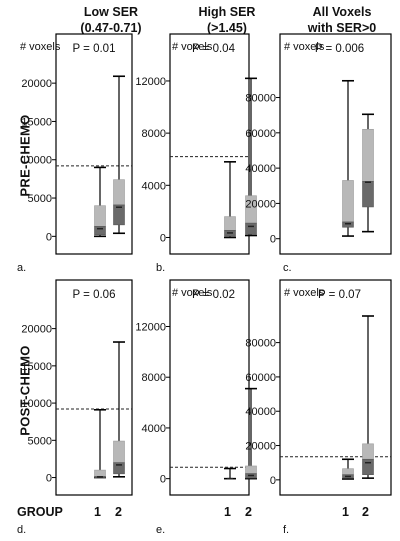 This screenshot has height=541, width=400. Describe the element at coordinates (227, 20) in the screenshot. I see `column-title-high-ser: High SER (>1.45)` at that location.